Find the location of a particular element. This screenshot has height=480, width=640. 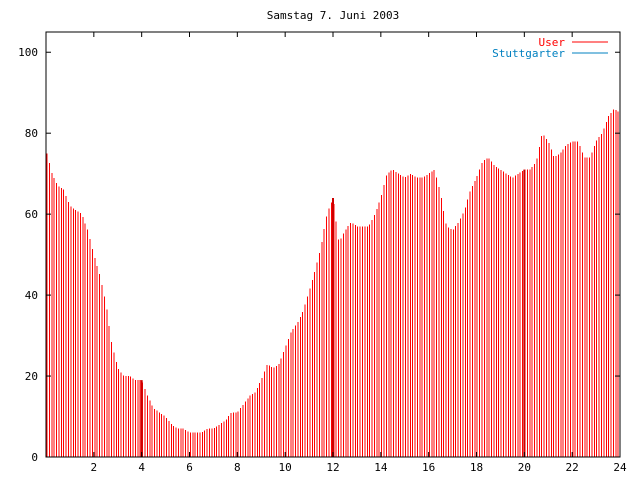

y-tick-label: 40 is located at coordinates (31, 295).